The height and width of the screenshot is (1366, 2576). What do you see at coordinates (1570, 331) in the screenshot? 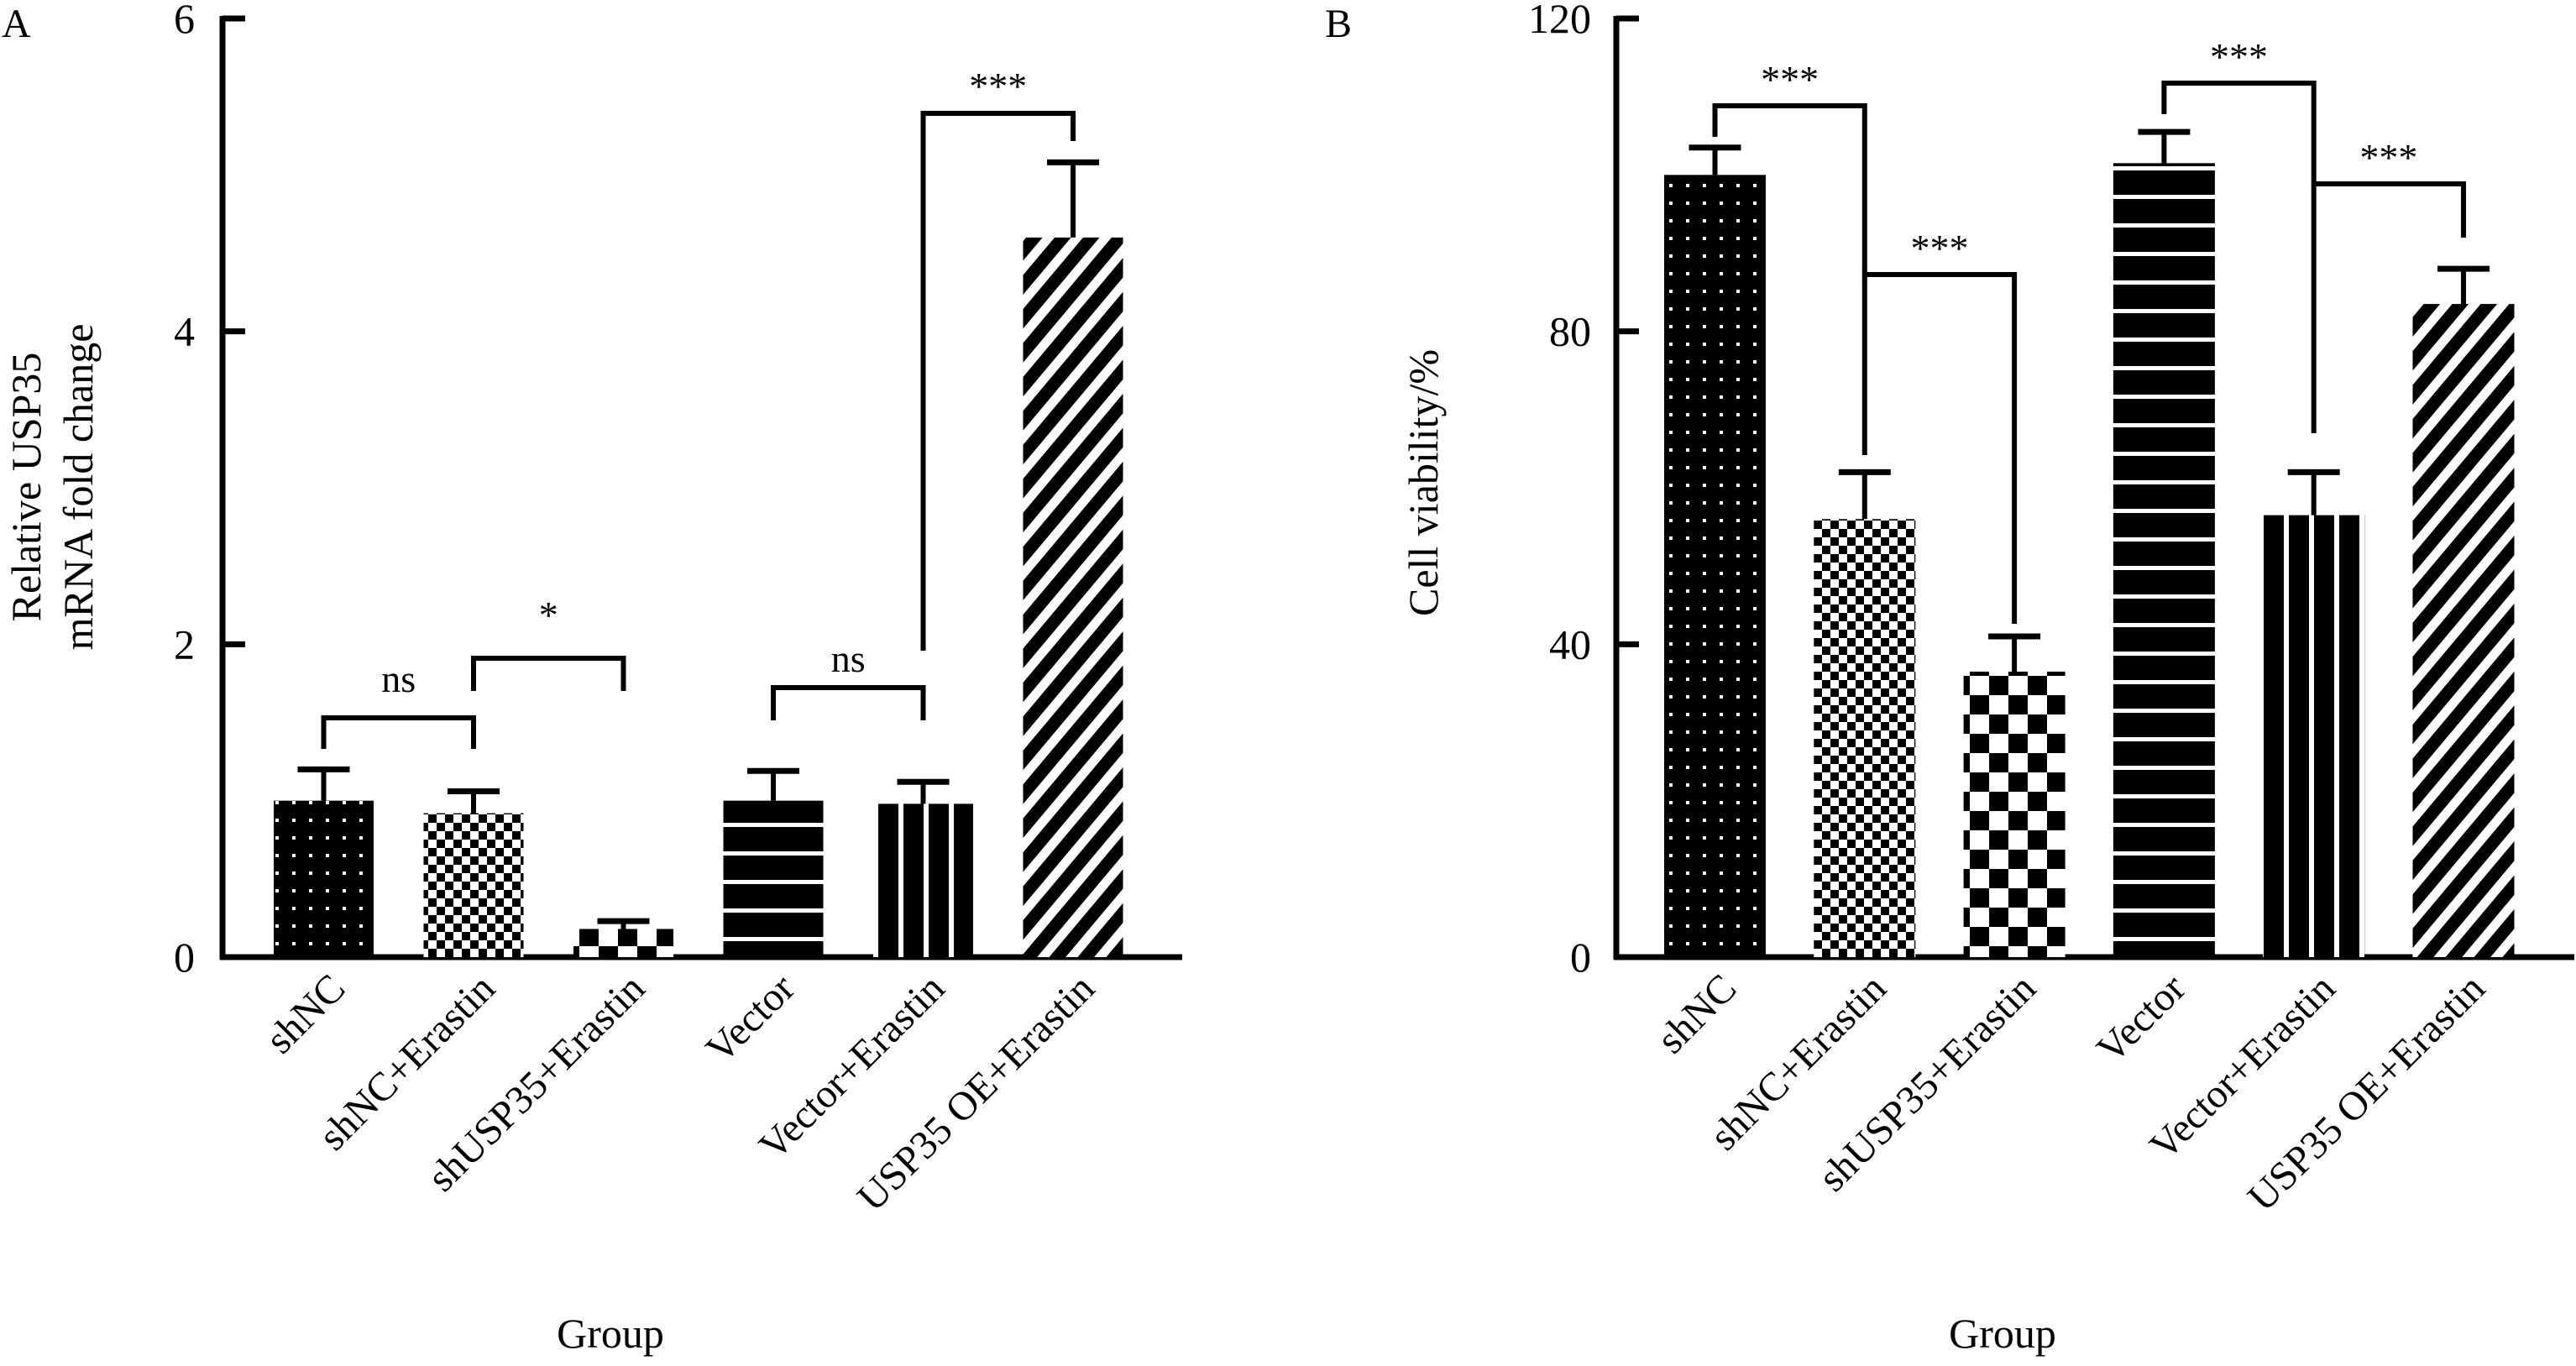
I see `y-tick-label: 80` at bounding box center [1570, 331].